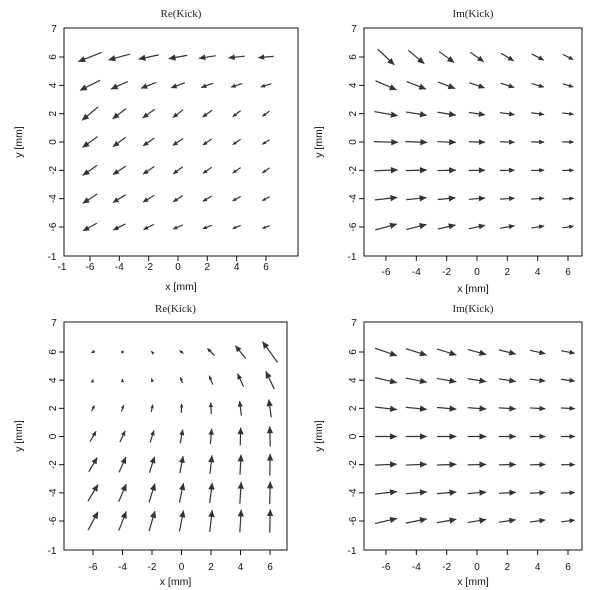  Describe the element at coordinates (568, 272) in the screenshot. I see `x-tick-label: 6` at that location.